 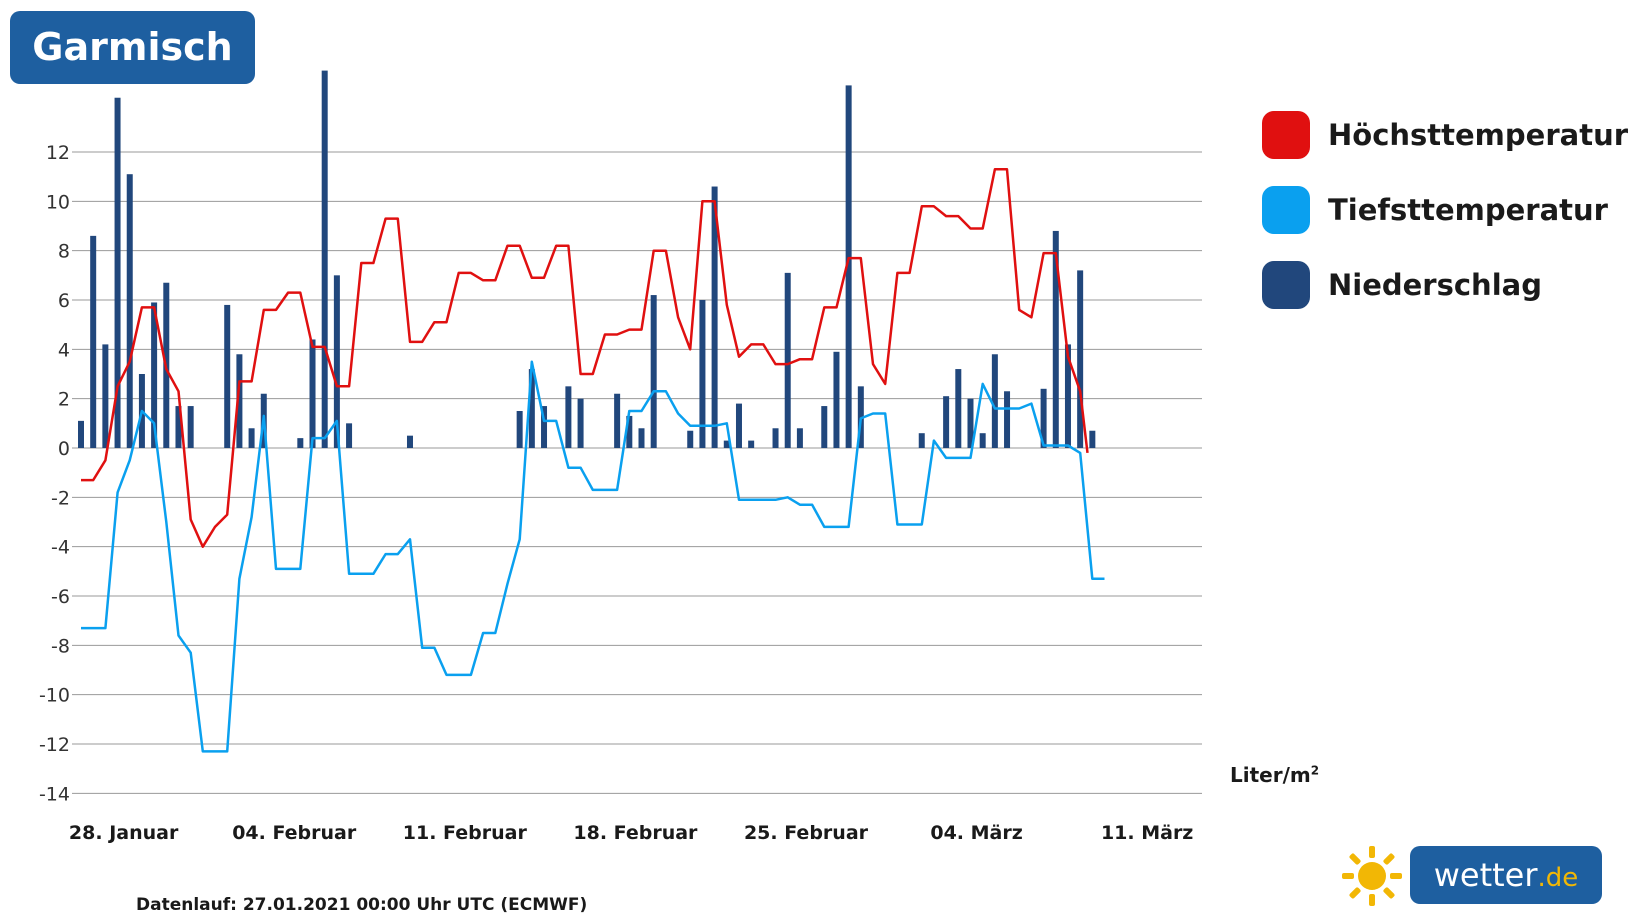 What do you see at coordinates (54, 794) in the screenshot?
I see `y-tick-label: -14` at bounding box center [54, 794].